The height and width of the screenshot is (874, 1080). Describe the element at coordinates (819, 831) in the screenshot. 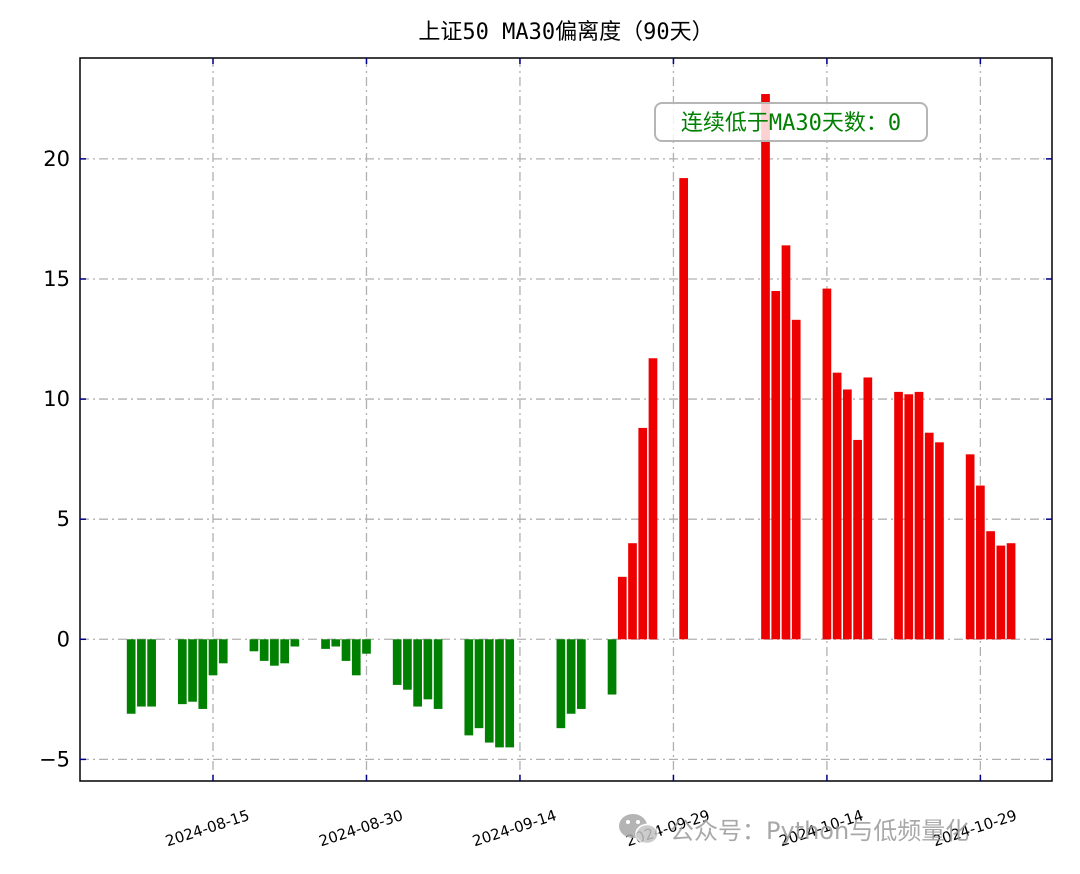

I see `watermark-text: 公众号：Python与低频量化` at that location.